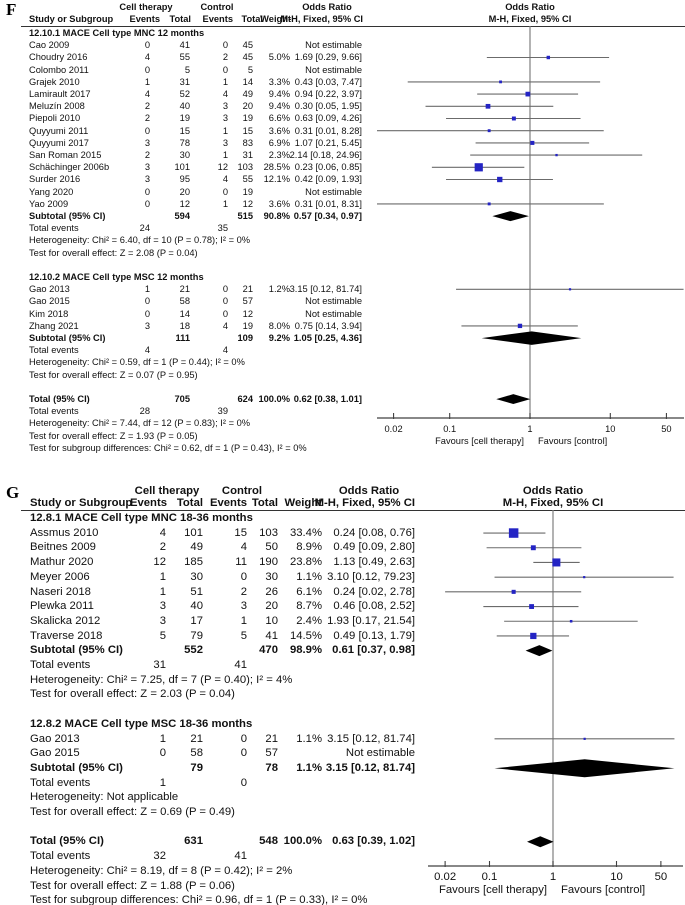 Image resolution: width=685 pixels, height=905 pixels. I want to click on control-total: 103, so click(268, 532).